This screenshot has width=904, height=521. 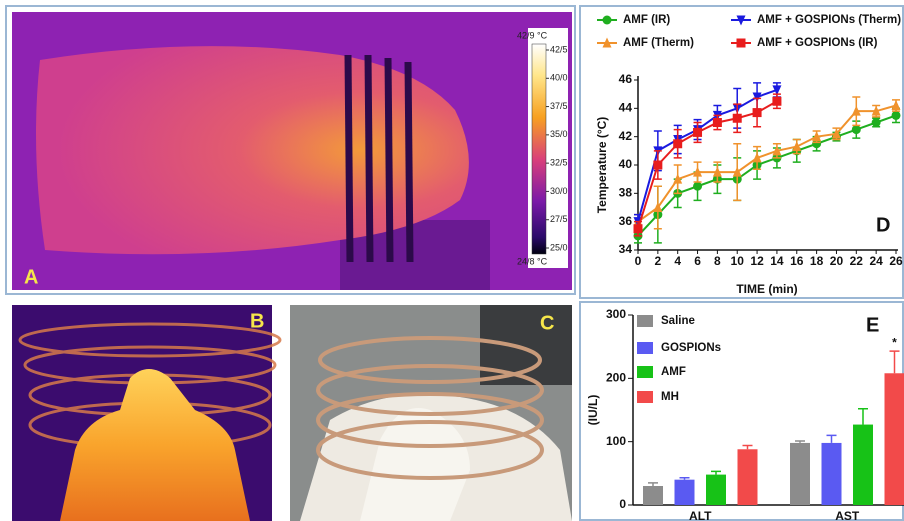 I want to click on thermal-image: B, so click(x=147, y=413).